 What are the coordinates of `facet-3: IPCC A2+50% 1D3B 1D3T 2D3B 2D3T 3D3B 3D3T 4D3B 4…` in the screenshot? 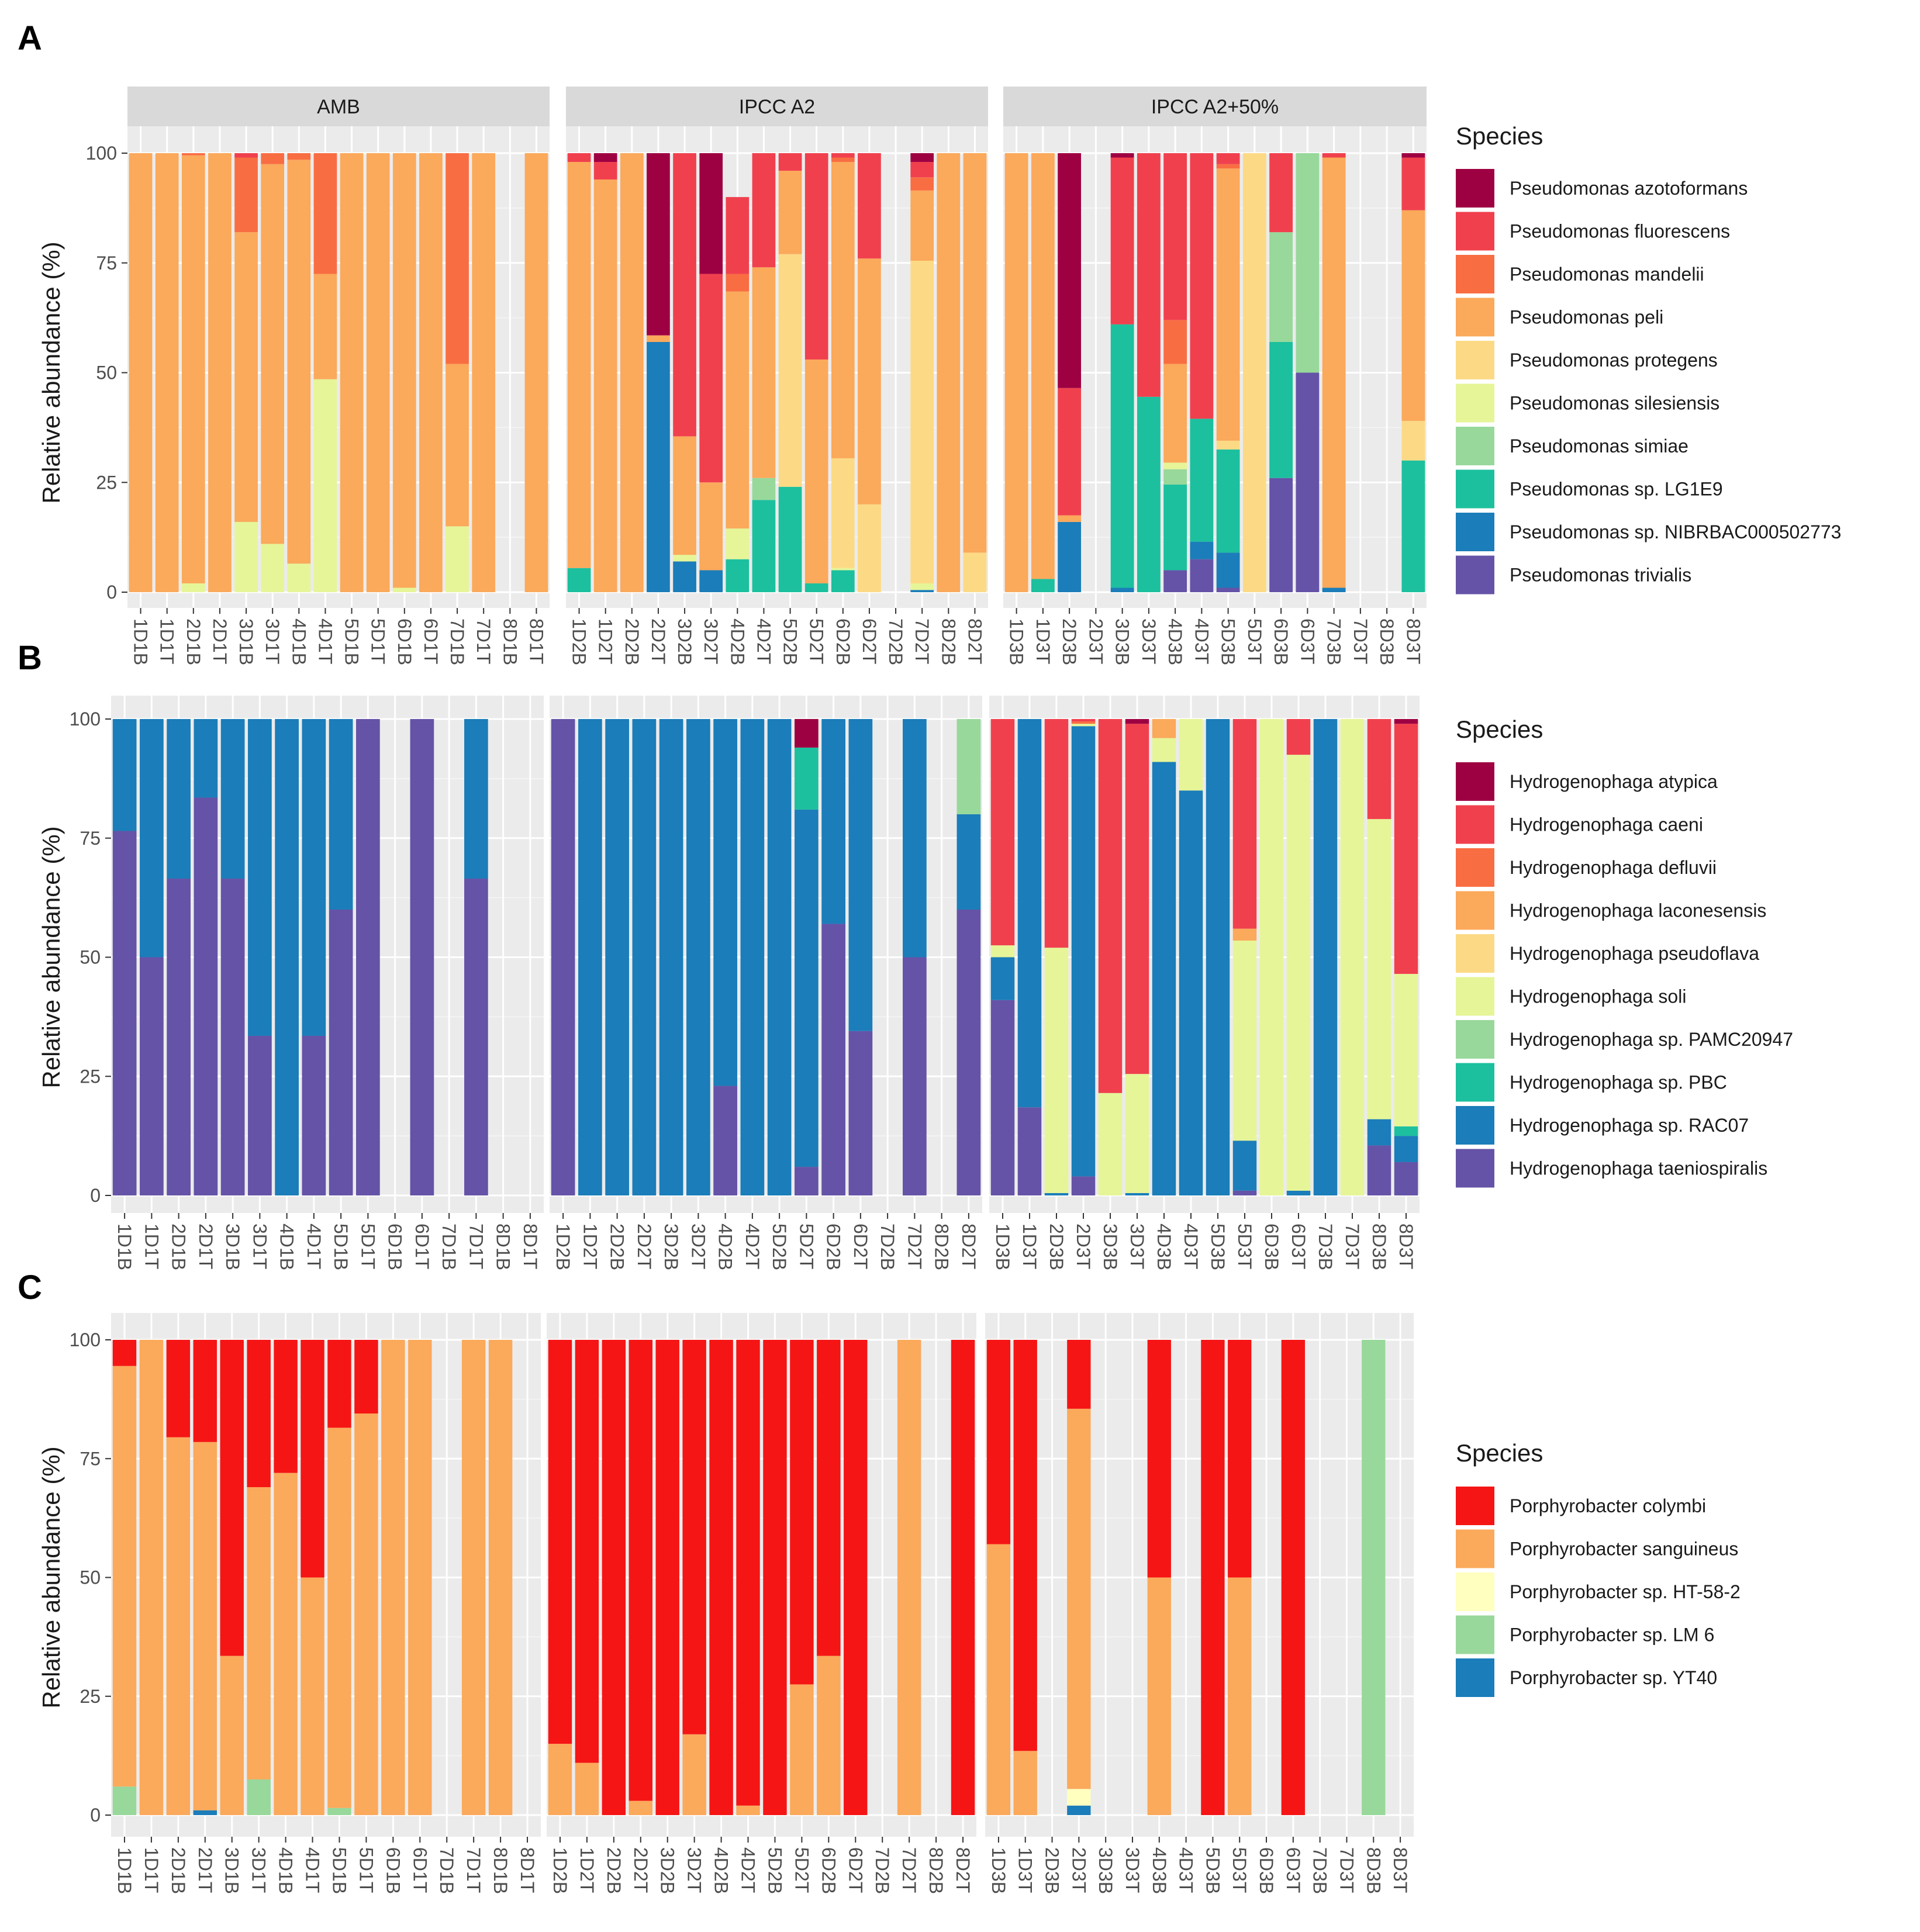 It's located at (1215, 376).